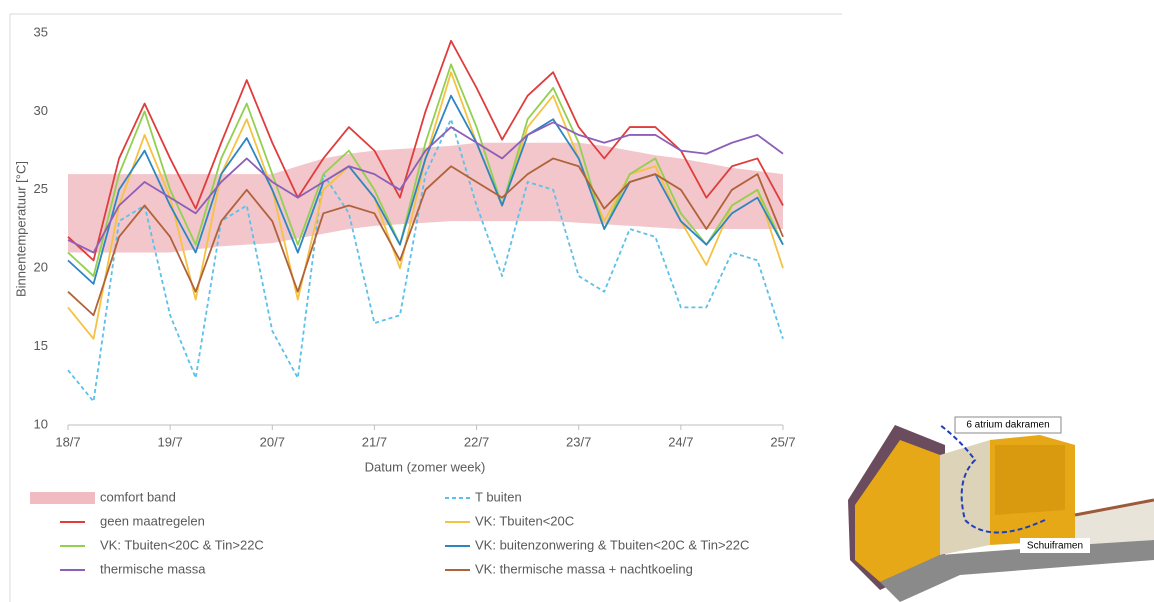  What do you see at coordinates (1030, 480) in the screenshot?
I see `window-block` at bounding box center [1030, 480].